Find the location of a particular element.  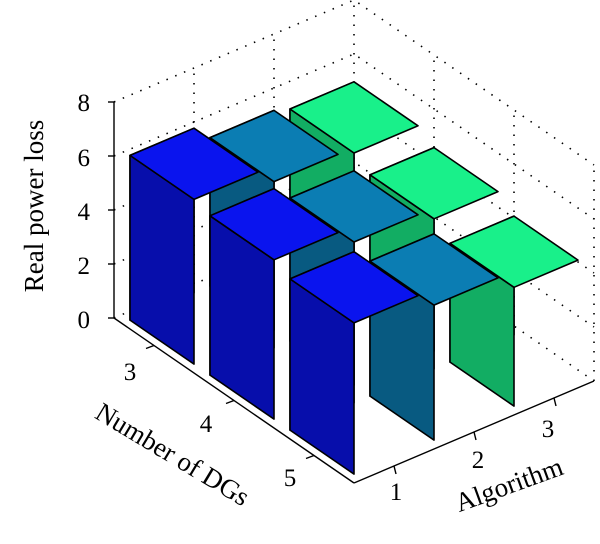

z-tick-label: 6 is located at coordinates (84, 158).